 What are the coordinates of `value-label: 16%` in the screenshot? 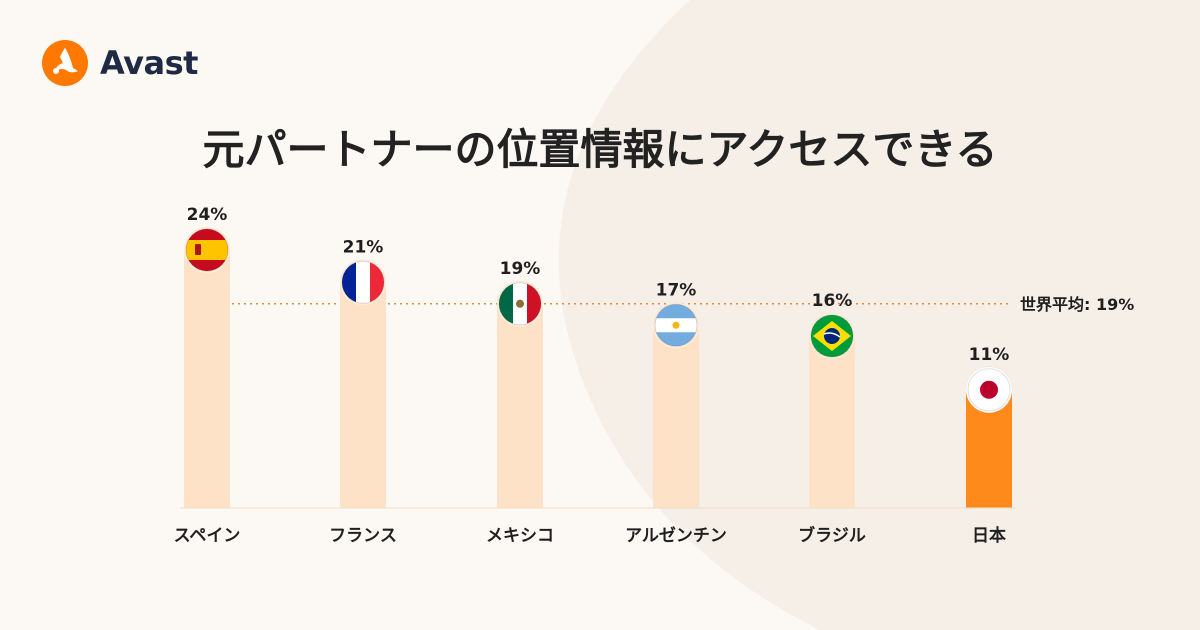 It's located at (832, 301).